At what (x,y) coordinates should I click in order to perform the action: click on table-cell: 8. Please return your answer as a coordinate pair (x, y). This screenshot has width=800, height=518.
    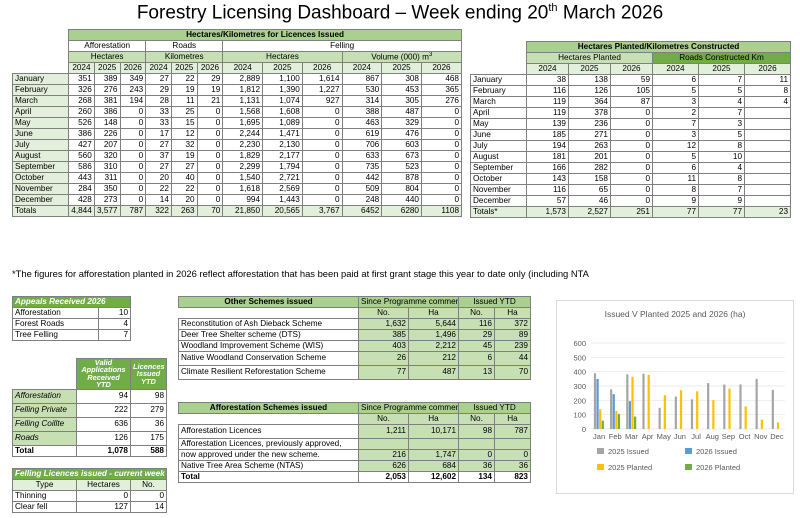
    Looking at the image, I should click on (767, 91).